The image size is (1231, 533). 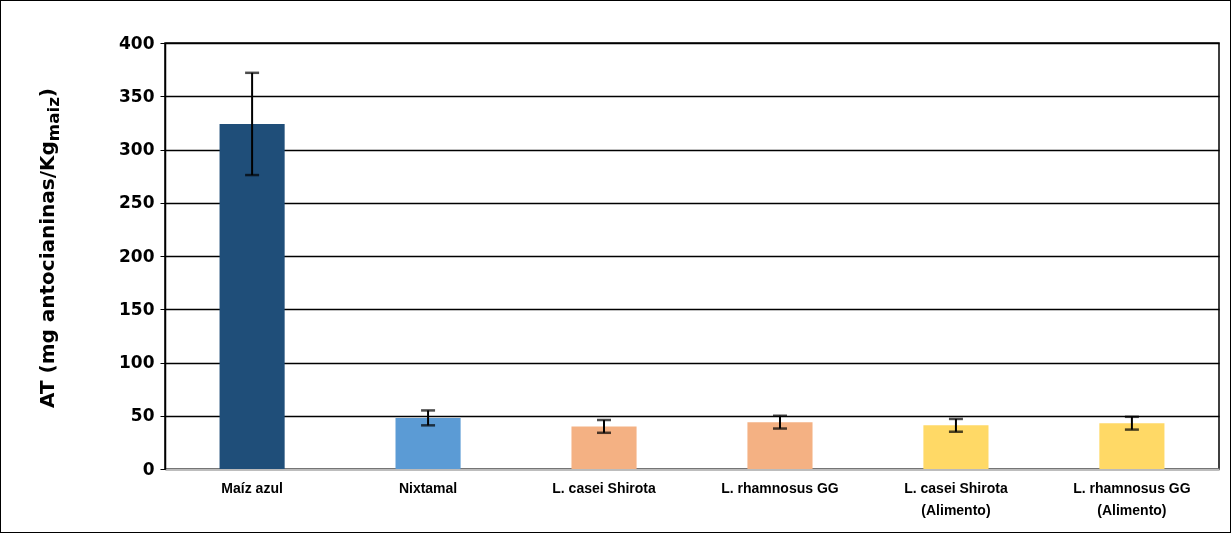 What do you see at coordinates (137, 42) in the screenshot?
I see `y-tick-label: 400` at bounding box center [137, 42].